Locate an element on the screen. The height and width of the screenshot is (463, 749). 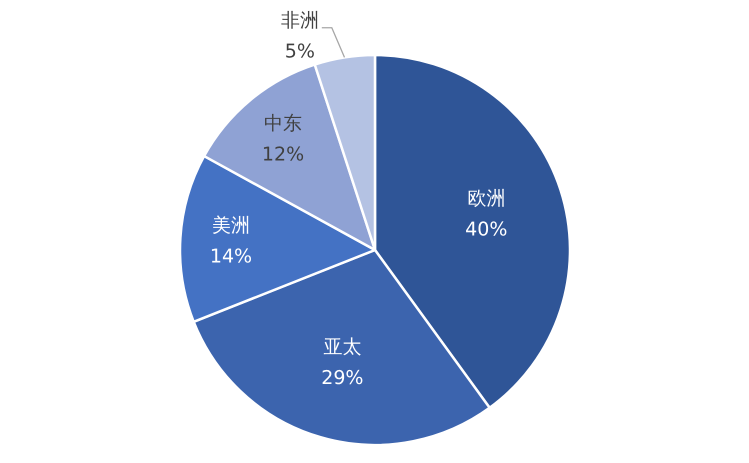
slice-label: 美洲 is located at coordinates (231, 225).